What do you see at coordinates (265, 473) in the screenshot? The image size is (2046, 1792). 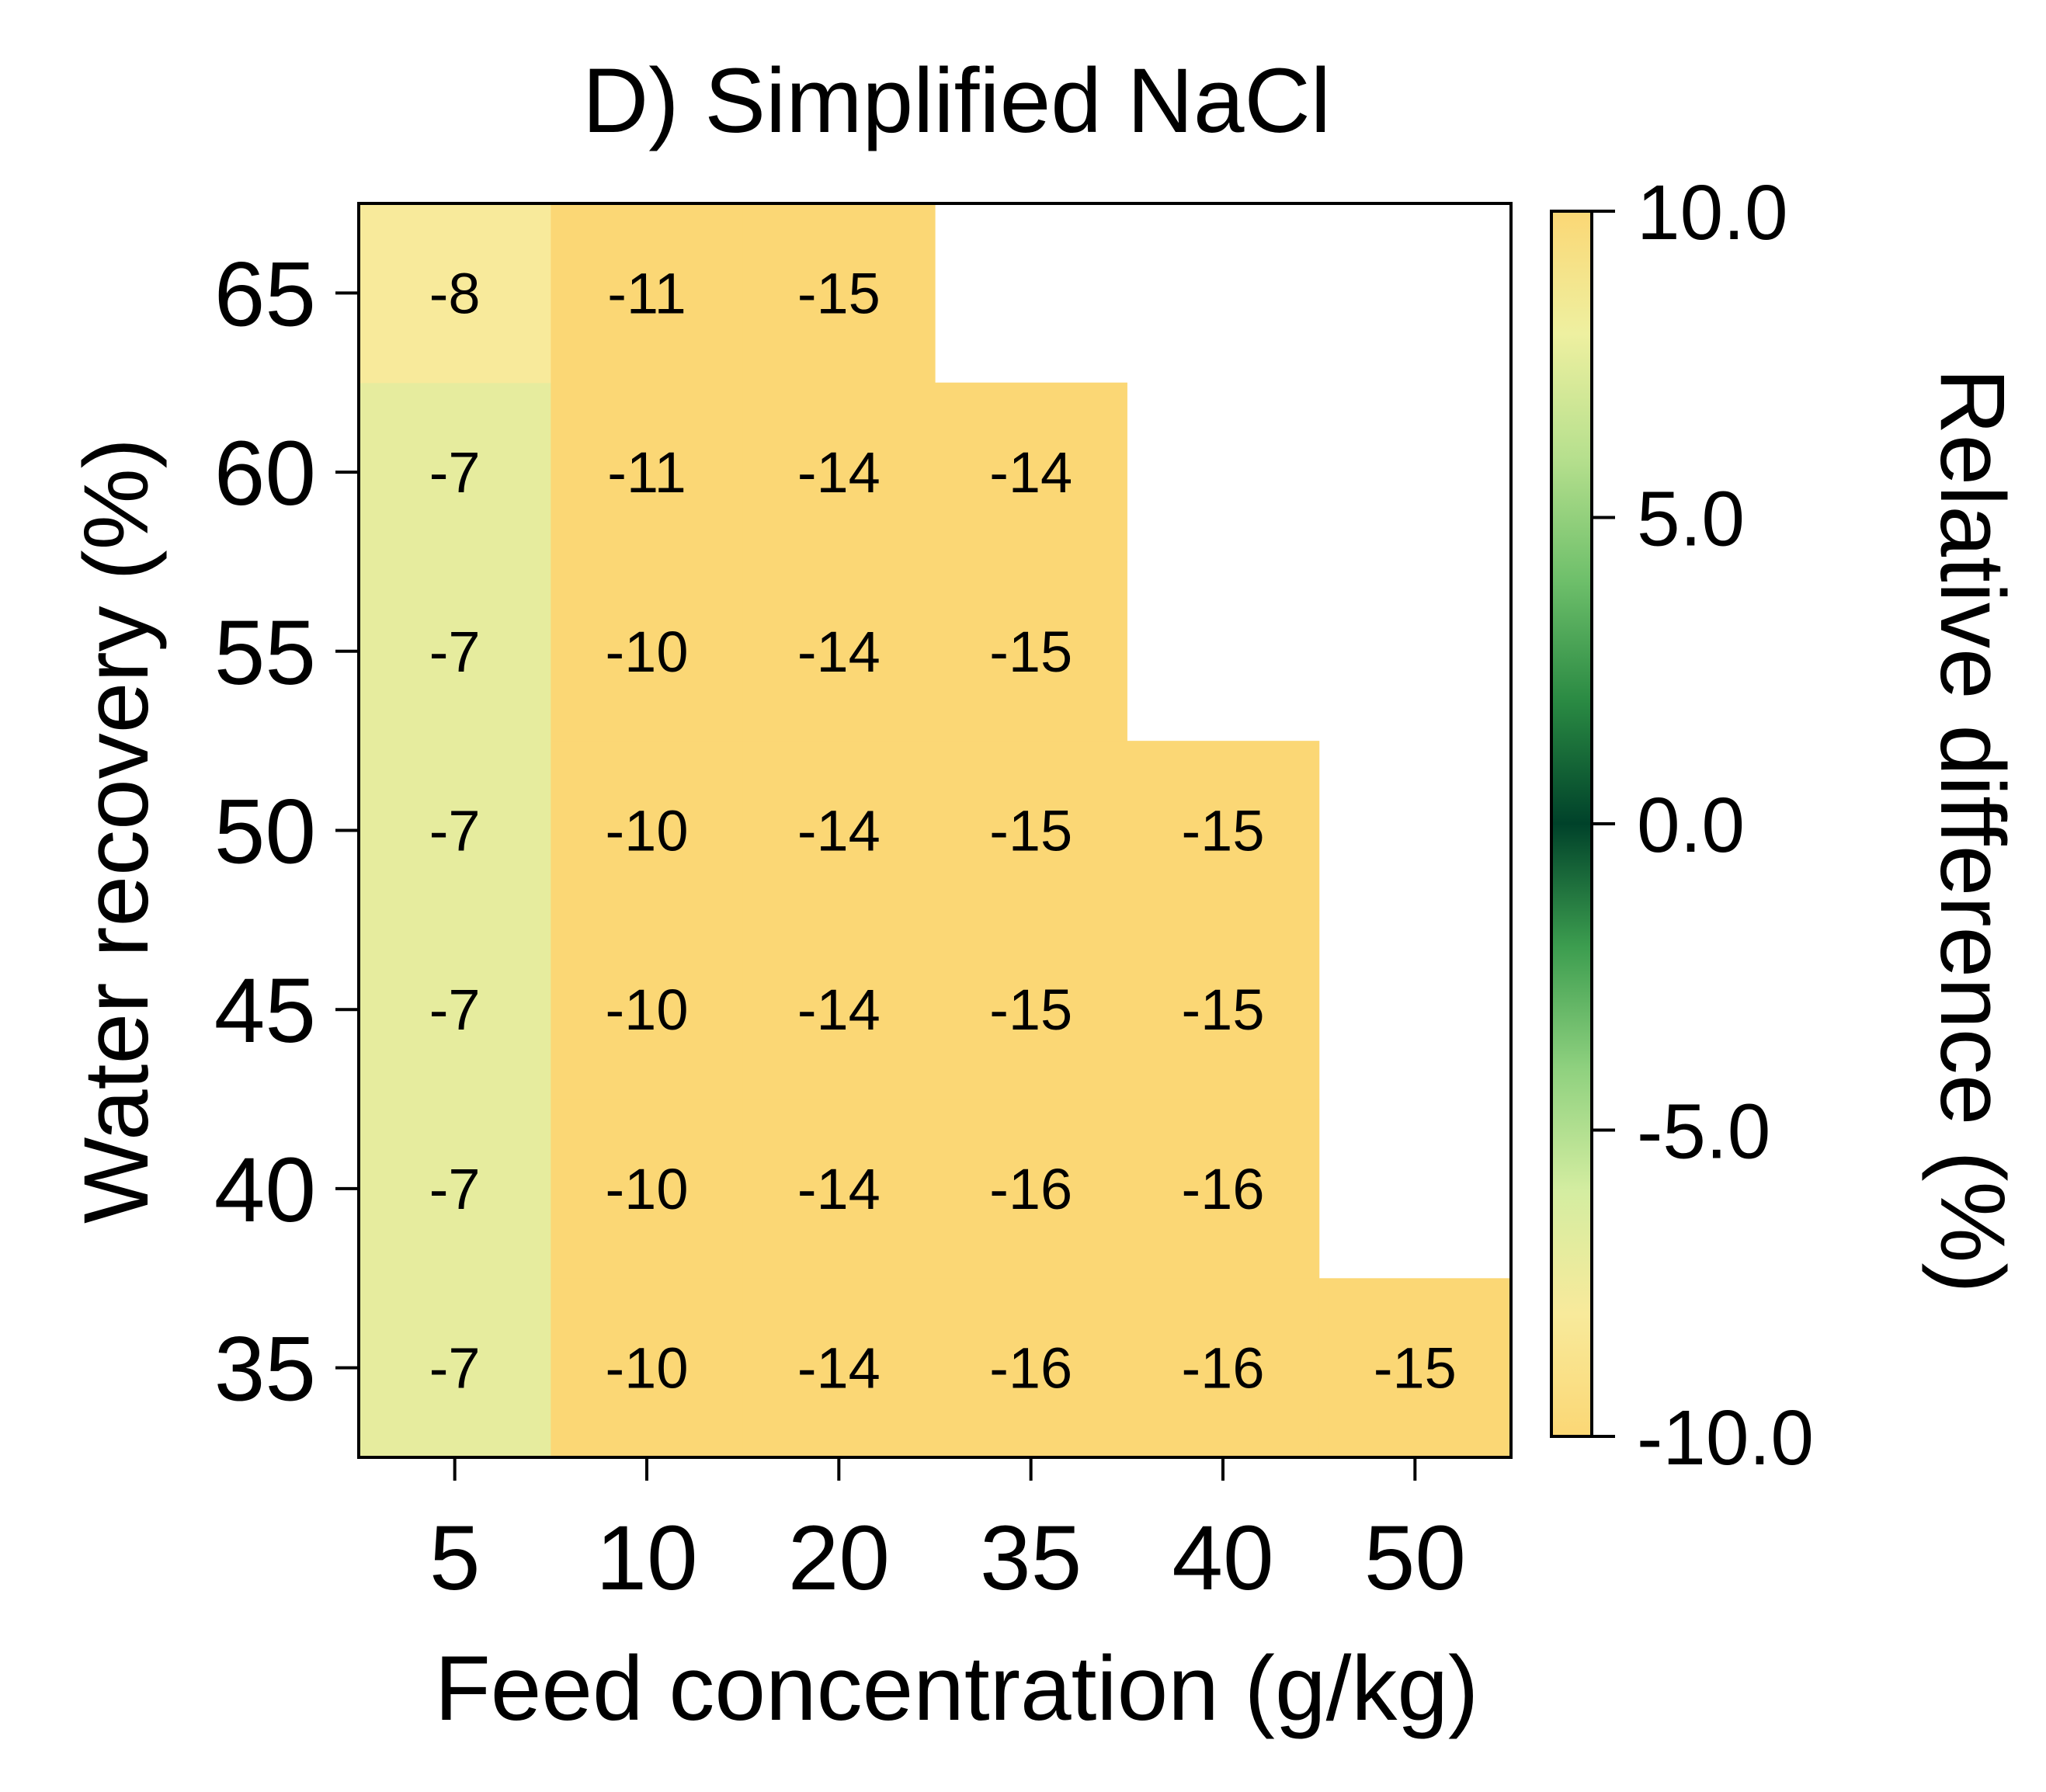 I see `y-tick-label: 60` at bounding box center [265, 473].